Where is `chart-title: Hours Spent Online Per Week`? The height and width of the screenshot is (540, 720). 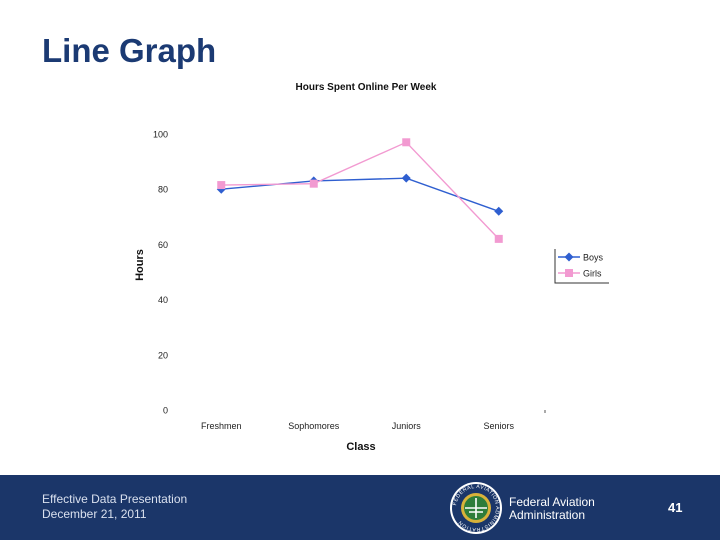
chart-title: Hours Spent Online Per Week is located at coordinates (366, 87).